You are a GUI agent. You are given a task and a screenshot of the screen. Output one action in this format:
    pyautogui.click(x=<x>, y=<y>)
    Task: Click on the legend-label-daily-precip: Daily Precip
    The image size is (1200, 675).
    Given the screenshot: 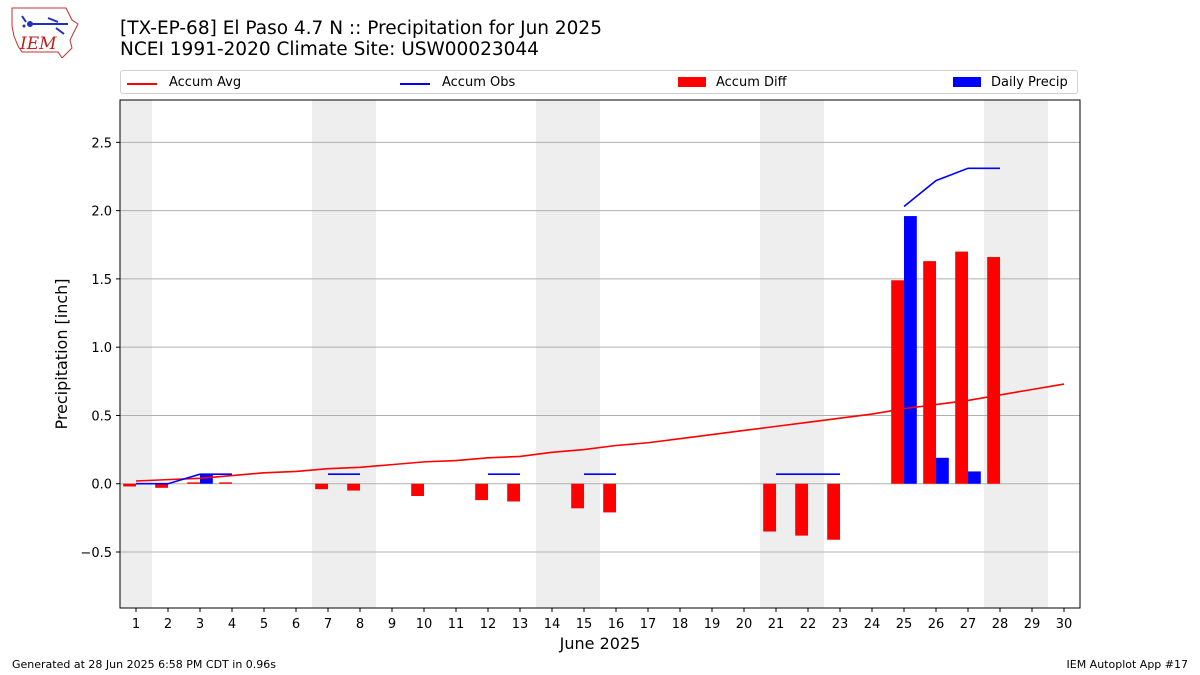 What is the action you would take?
    pyautogui.click(x=1029, y=82)
    